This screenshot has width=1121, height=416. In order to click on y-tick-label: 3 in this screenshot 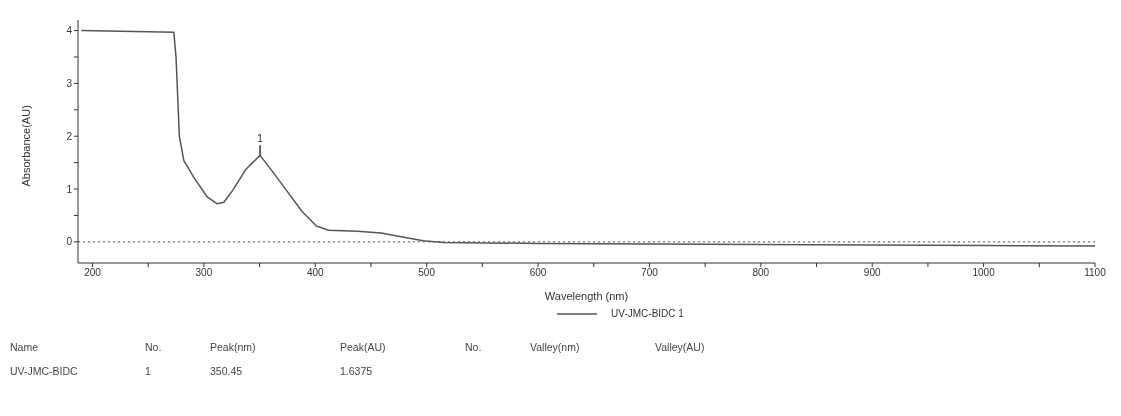, I will do `click(69, 83)`.